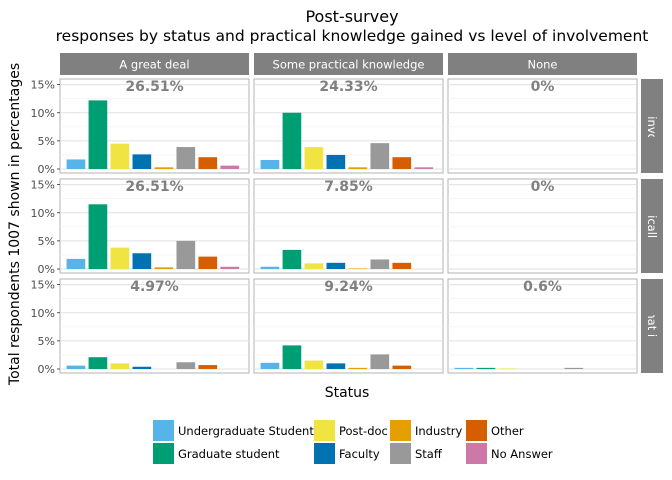 This screenshot has width=672, height=480. Describe the element at coordinates (348, 187) in the screenshot. I see `panel-total-label: 7.85%` at that location.